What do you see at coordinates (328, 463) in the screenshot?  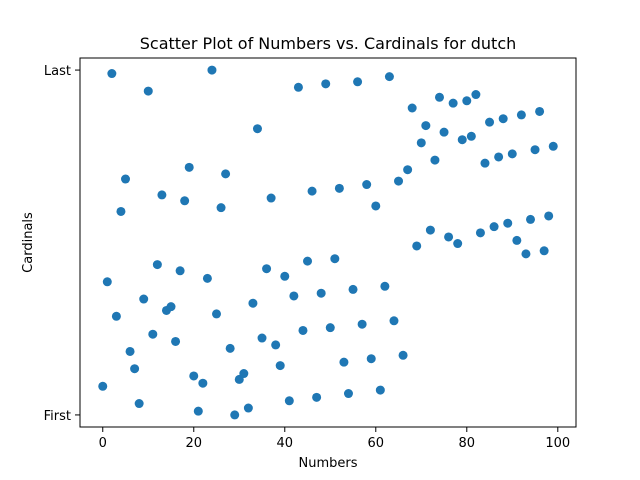 I see `x-axis-label: Numbers` at bounding box center [328, 463].